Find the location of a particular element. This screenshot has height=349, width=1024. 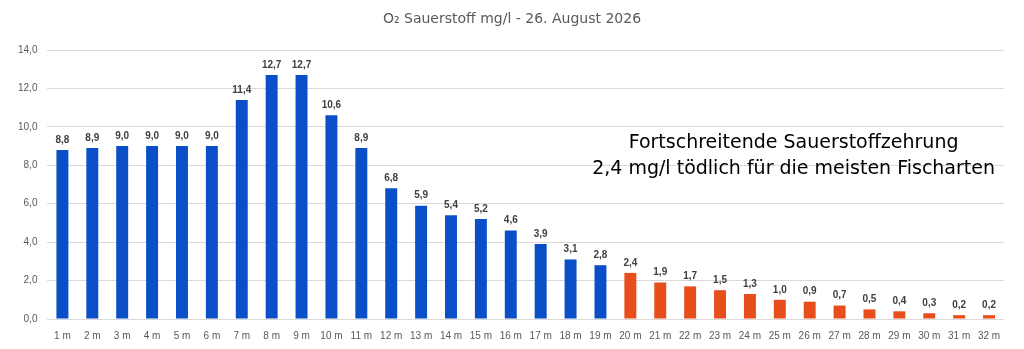

x-tick-label: 3 m is located at coordinates (122, 335).